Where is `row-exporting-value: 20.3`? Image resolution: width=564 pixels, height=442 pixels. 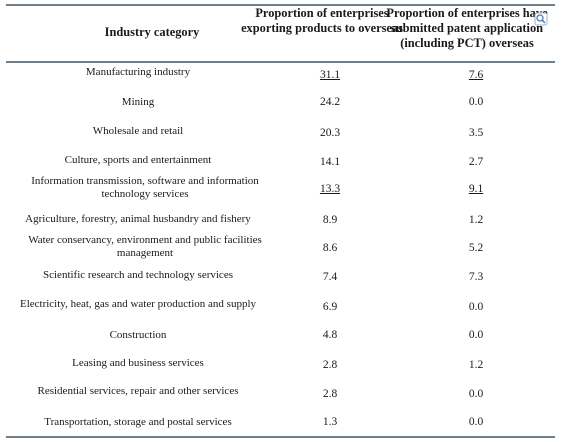 row-exporting-value: 20.3 is located at coordinates (330, 133).